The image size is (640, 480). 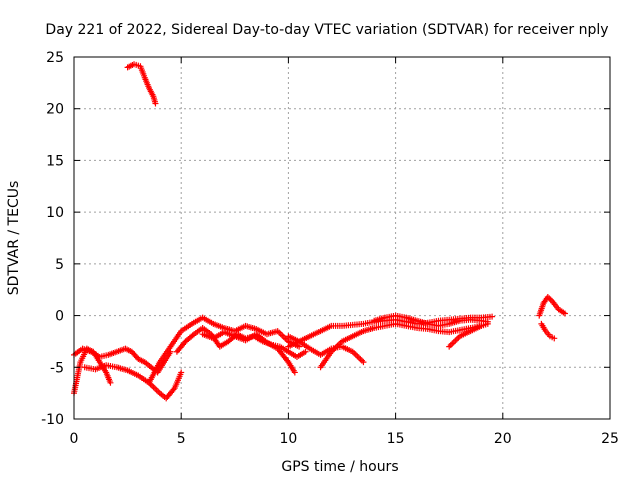 What do you see at coordinates (57, 368) in the screenshot?
I see `y-tick-label: -5` at bounding box center [57, 368].